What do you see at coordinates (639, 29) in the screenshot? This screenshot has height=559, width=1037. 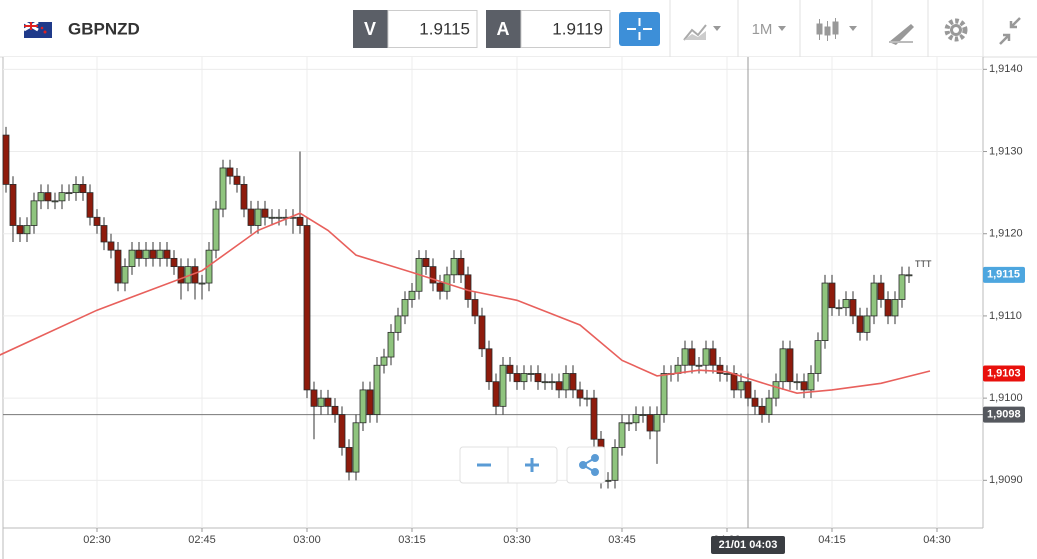 I see `crosshair-button` at bounding box center [639, 29].